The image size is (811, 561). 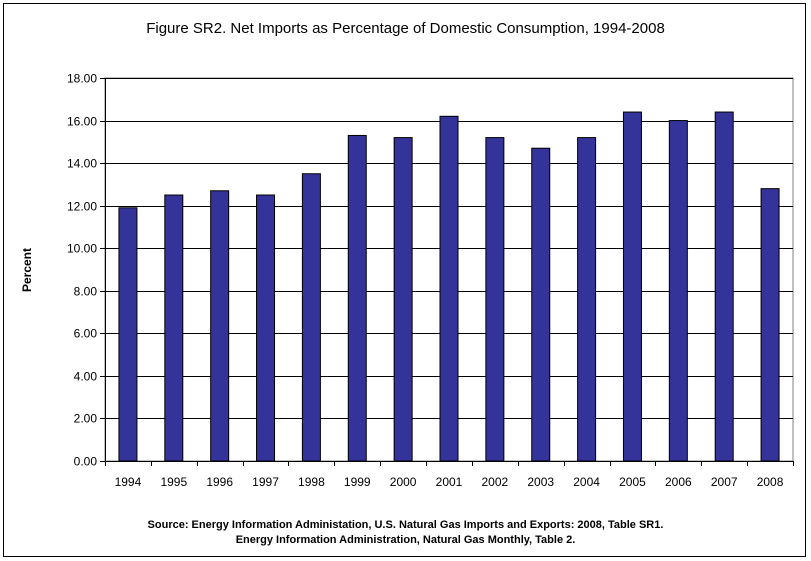 I want to click on x-tick-label: 2008, so click(x=770, y=482).